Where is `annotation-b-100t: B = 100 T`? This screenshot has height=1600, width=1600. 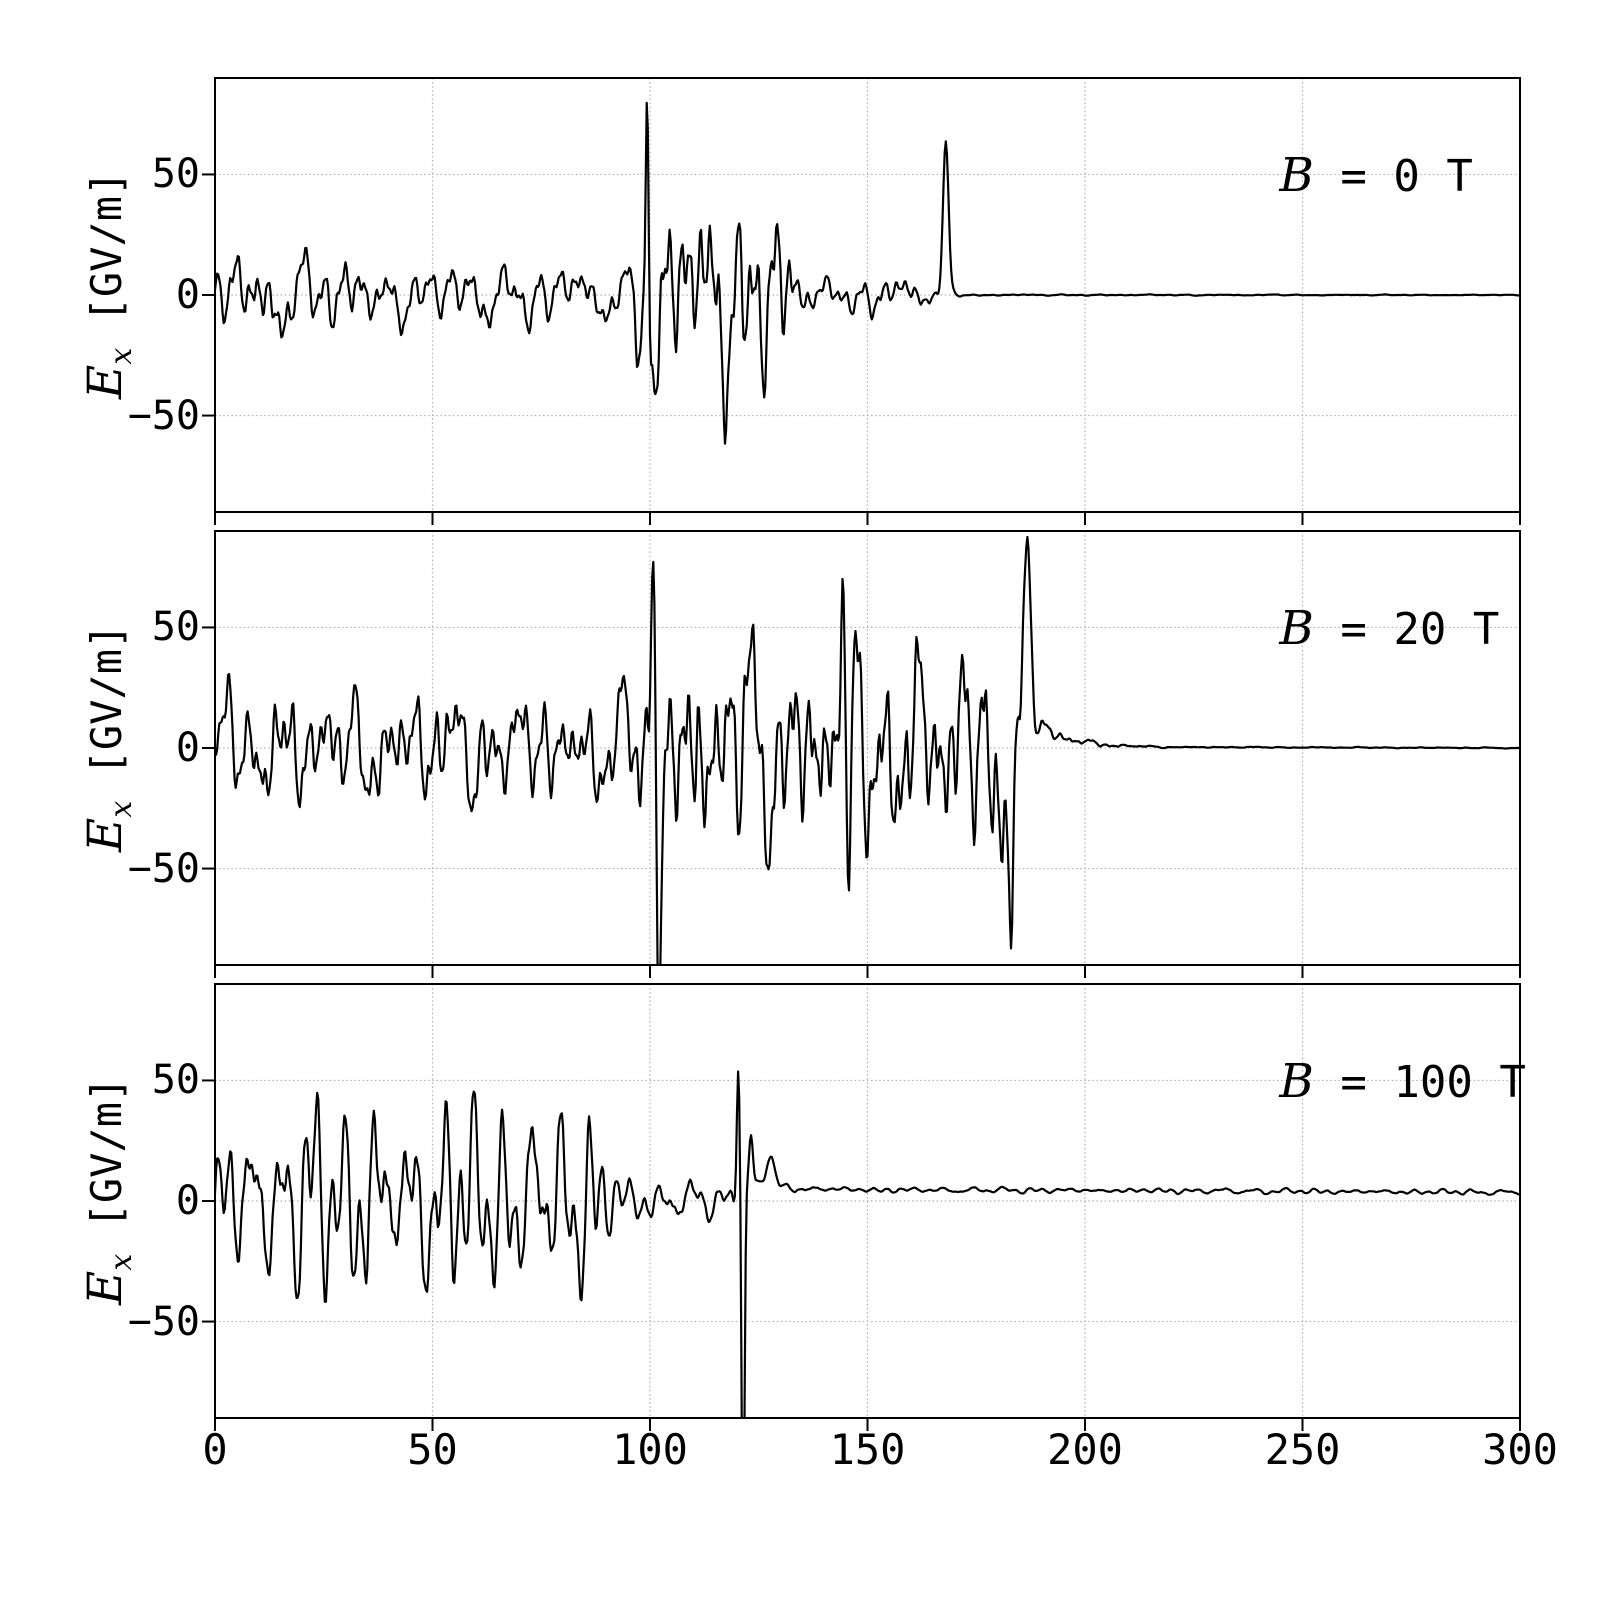 annotation-b-100t: B = 100 T is located at coordinates (1392, 1087).